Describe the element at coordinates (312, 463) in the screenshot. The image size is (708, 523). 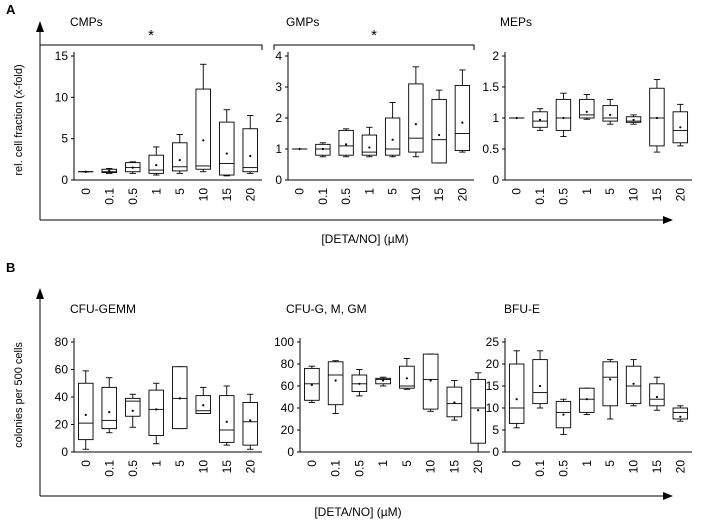
I see `cfu-g-m-gm-x-tick-label-0: 0` at that location.